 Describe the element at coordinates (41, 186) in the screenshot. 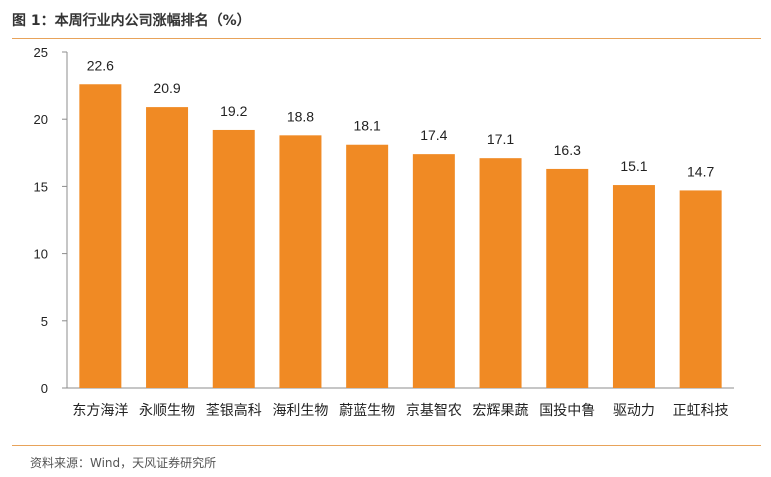

I see `y-tick-label: 15` at that location.